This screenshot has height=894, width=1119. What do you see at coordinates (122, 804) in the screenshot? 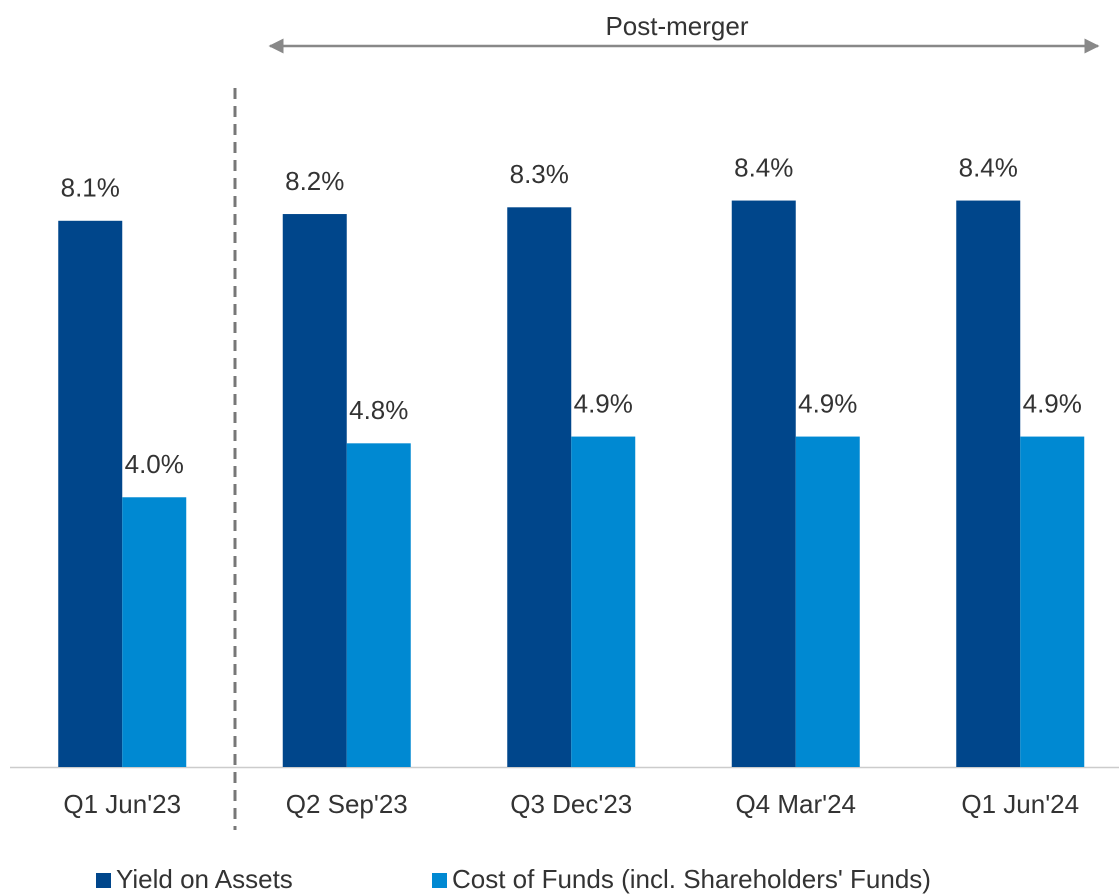
I see `x-tick-label: Q1 Jun'23` at bounding box center [122, 804].